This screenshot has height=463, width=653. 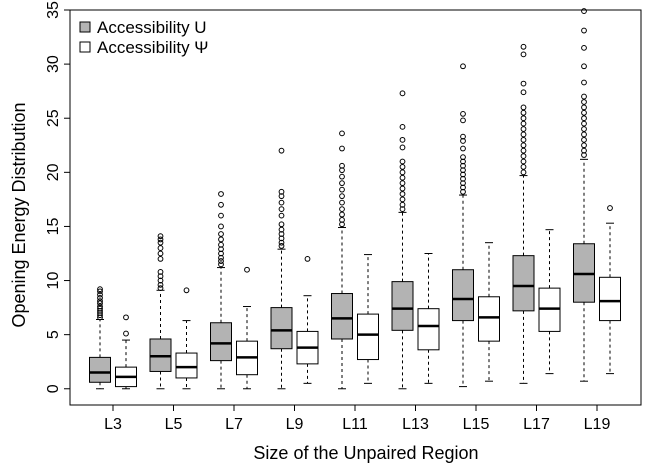 I want to click on legend-swatch-accessibility-u, so click(x=85, y=27).